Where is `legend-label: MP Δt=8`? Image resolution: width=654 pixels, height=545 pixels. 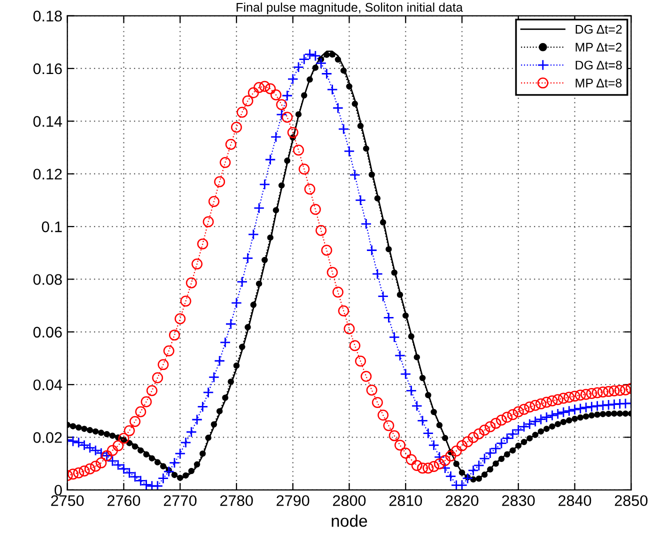
legend-label: MP Δt=8 is located at coordinates (599, 83).